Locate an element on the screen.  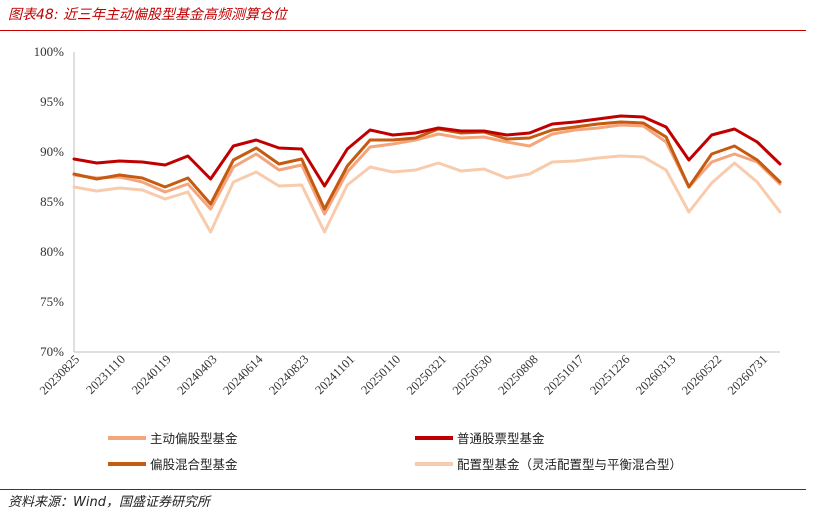
x-tick-label: 20241101 is located at coordinates (334, 374).